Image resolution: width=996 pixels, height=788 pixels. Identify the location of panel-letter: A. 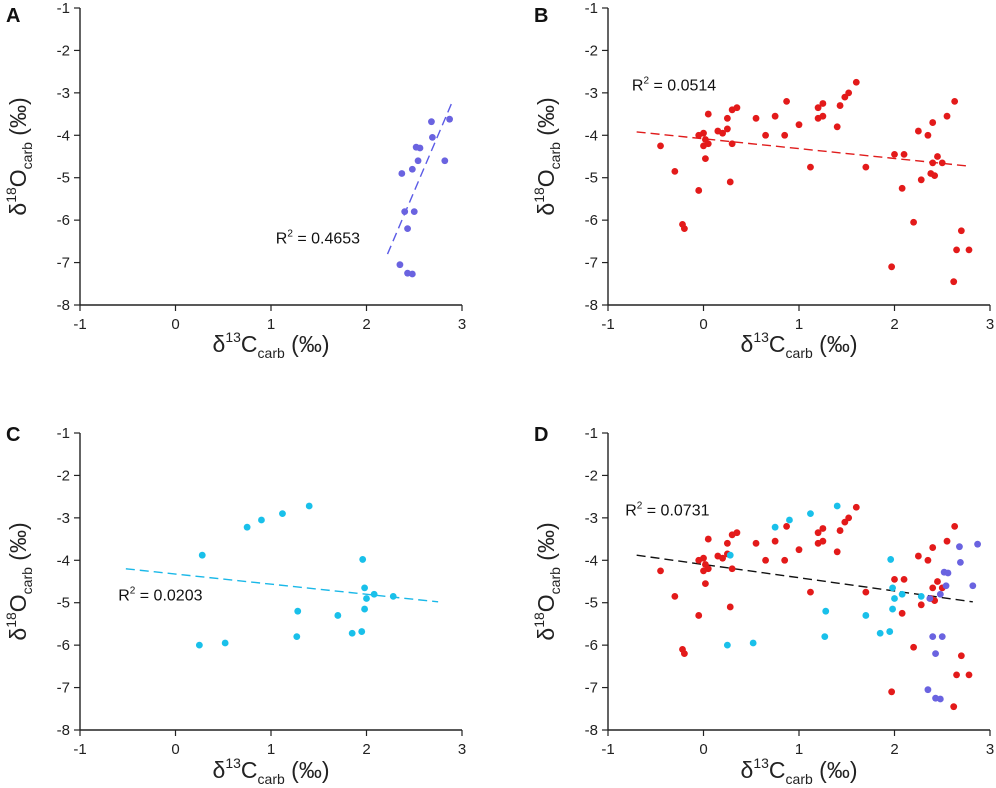
(13, 16).